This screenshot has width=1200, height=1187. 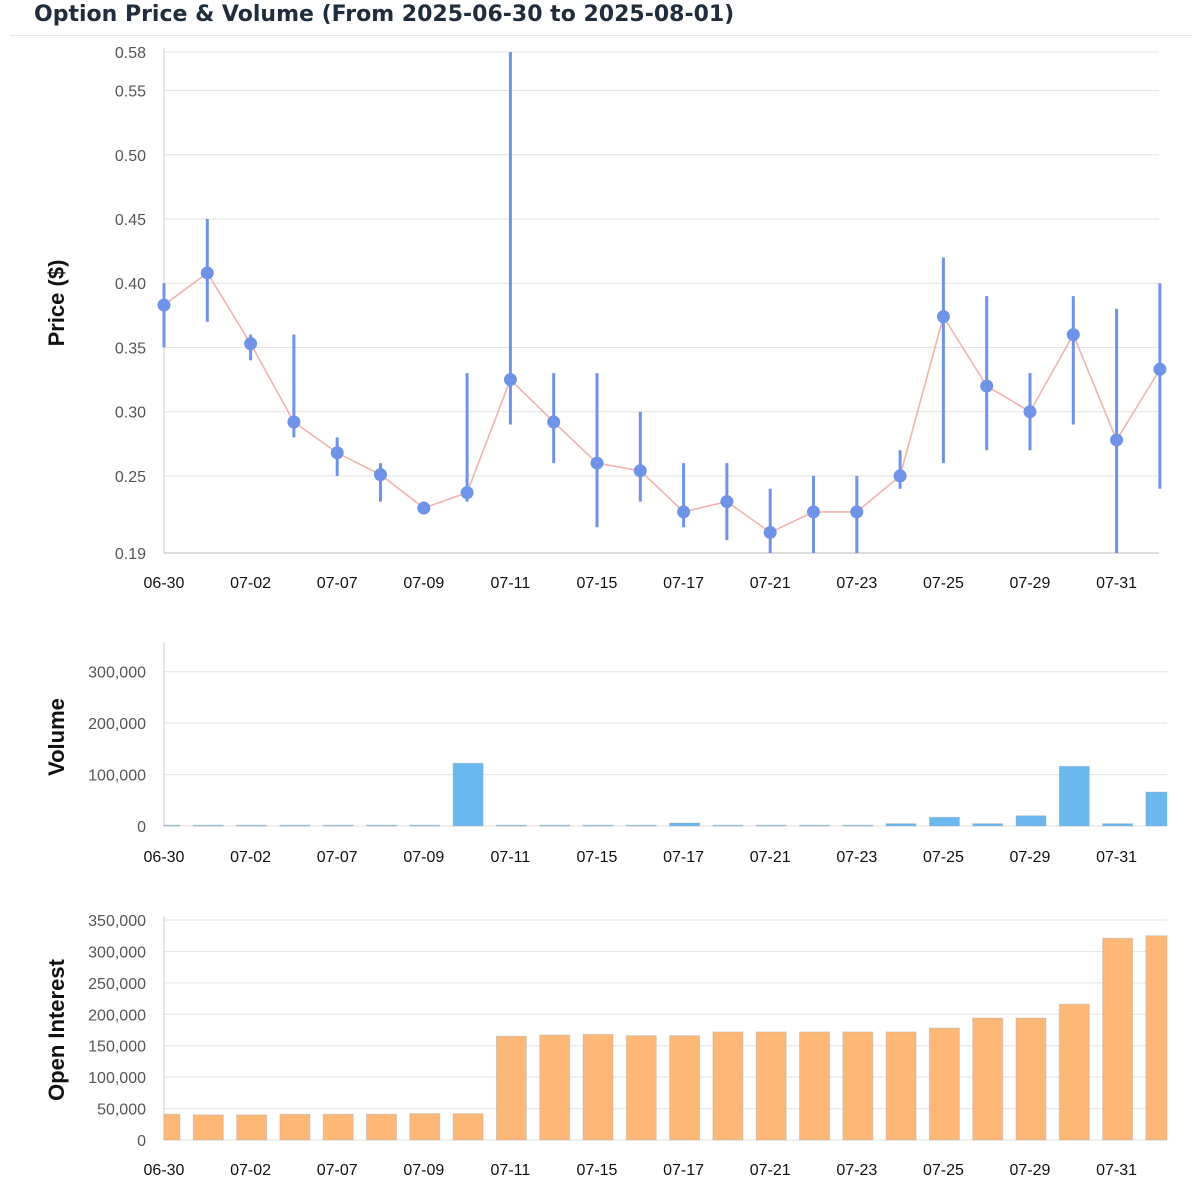 I want to click on volume-x-tick-label: 07-07, so click(x=337, y=857).